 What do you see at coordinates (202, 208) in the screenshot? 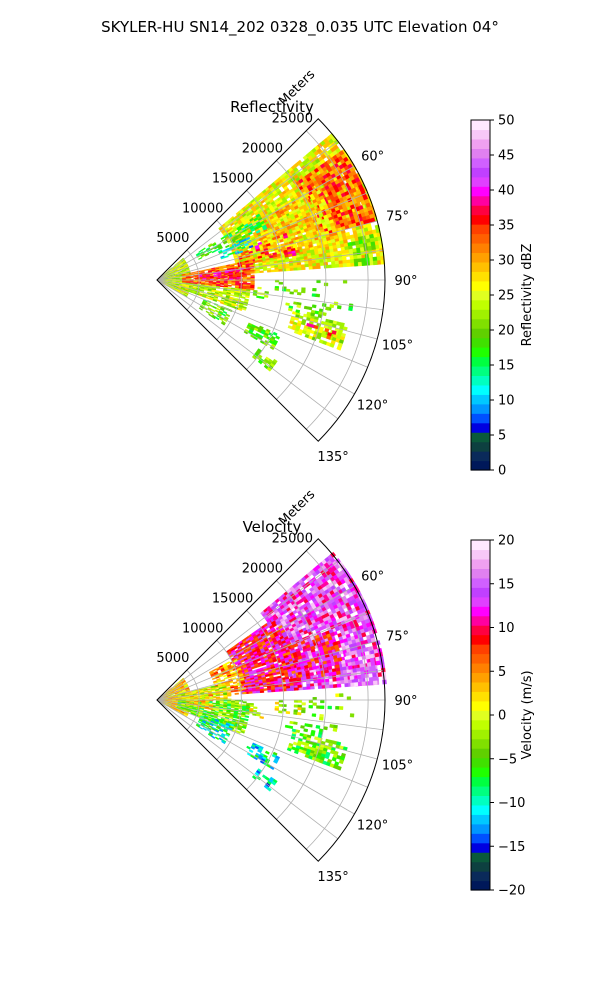
I see `range-tick-label: 10000` at bounding box center [202, 208].